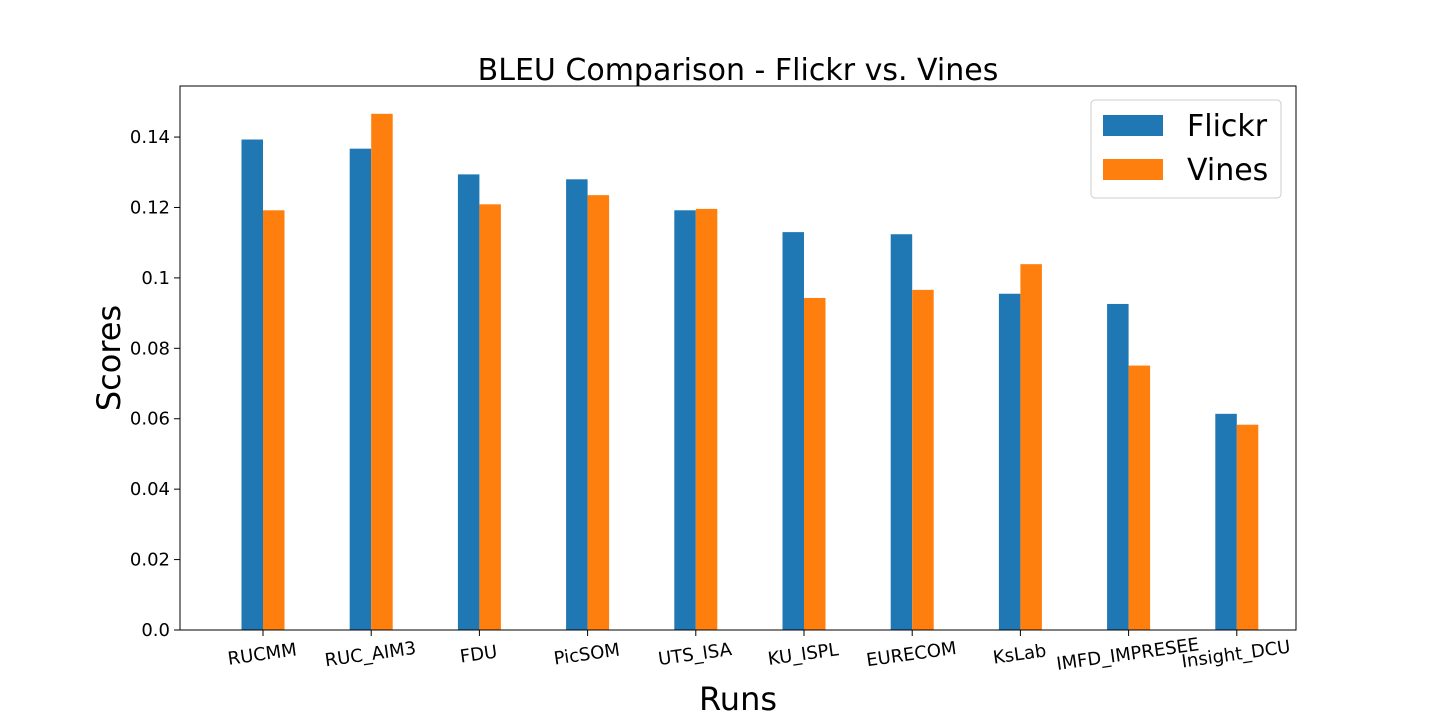 The image size is (1440, 720). I want to click on bar-vines-ku-ispl, so click(815, 463).